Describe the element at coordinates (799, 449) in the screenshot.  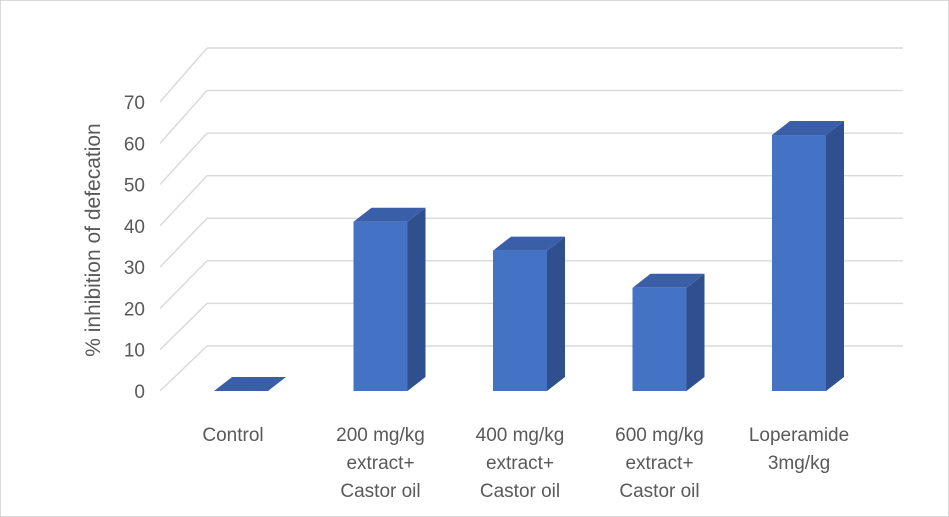
I see `x-category-label: Loperamide 3mg/kg` at that location.